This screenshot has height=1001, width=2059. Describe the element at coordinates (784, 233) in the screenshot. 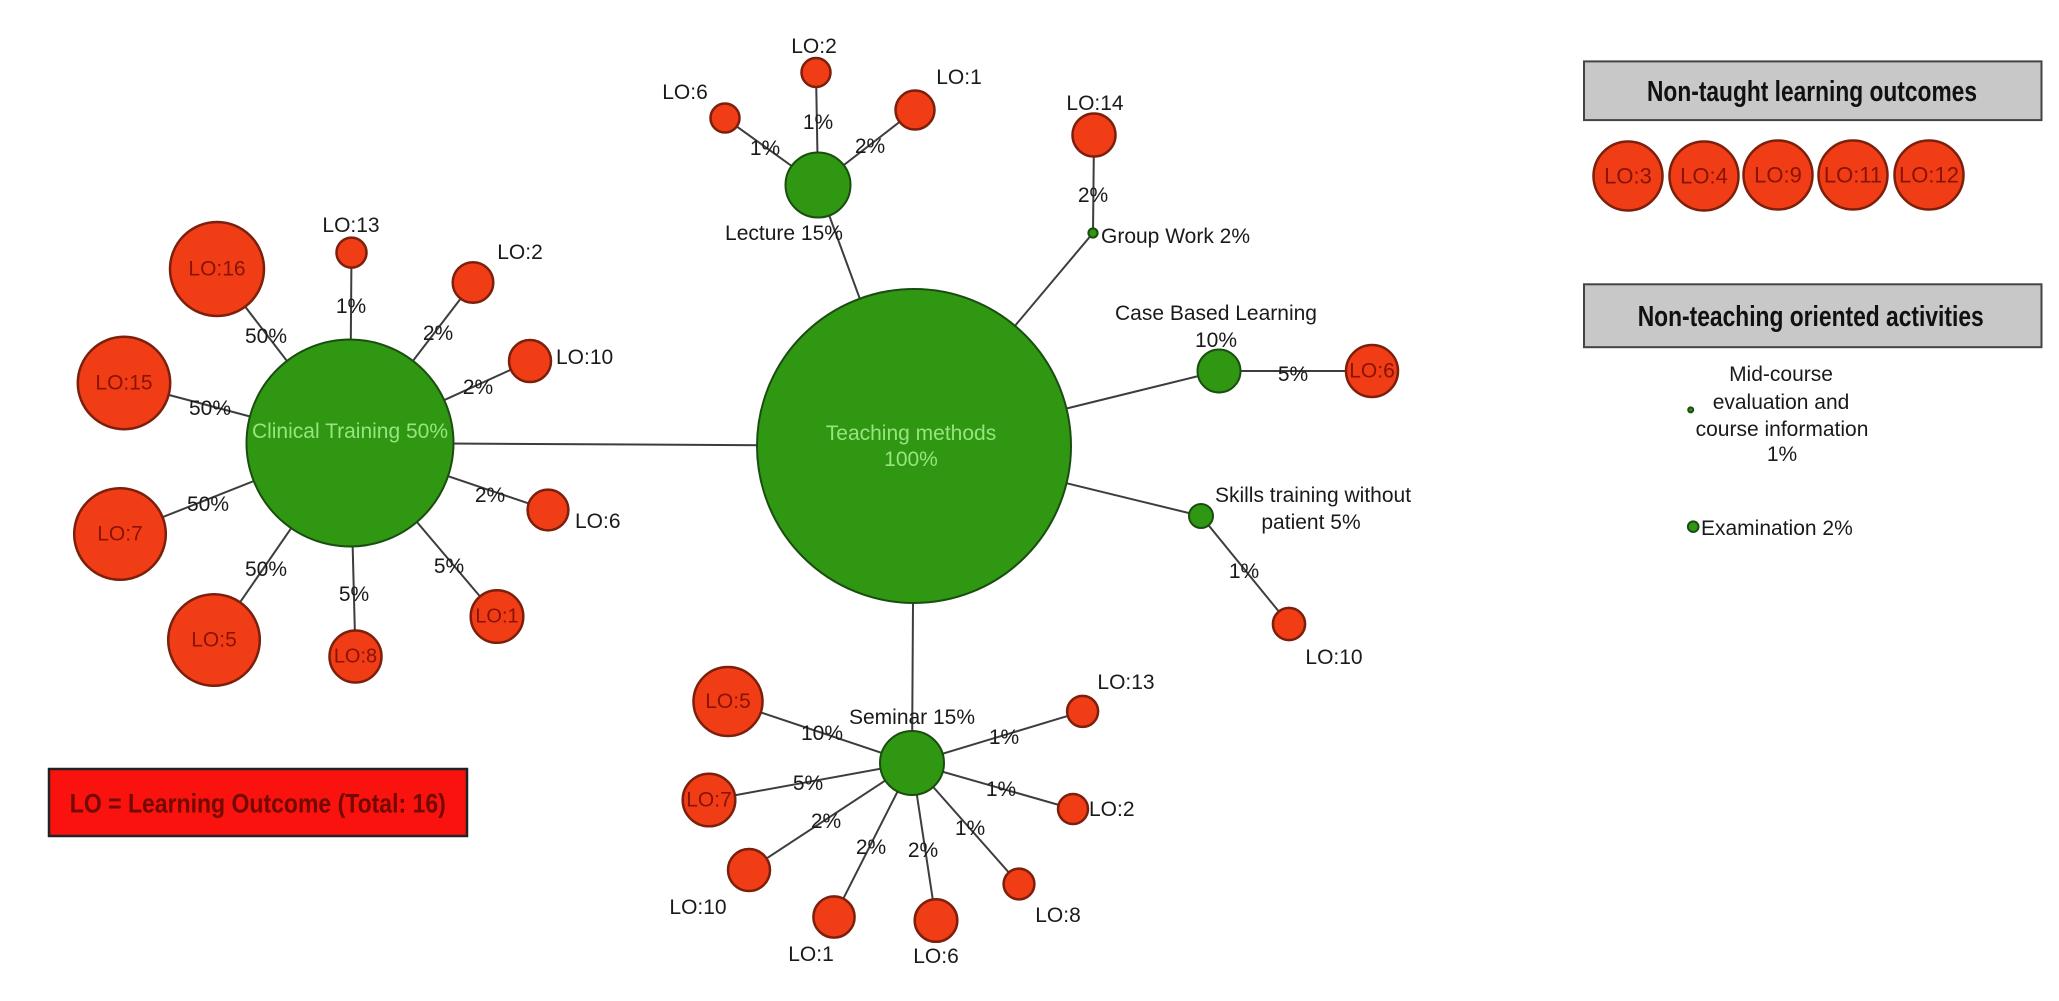

I see `svg-text: Lecture 15%` at that location.